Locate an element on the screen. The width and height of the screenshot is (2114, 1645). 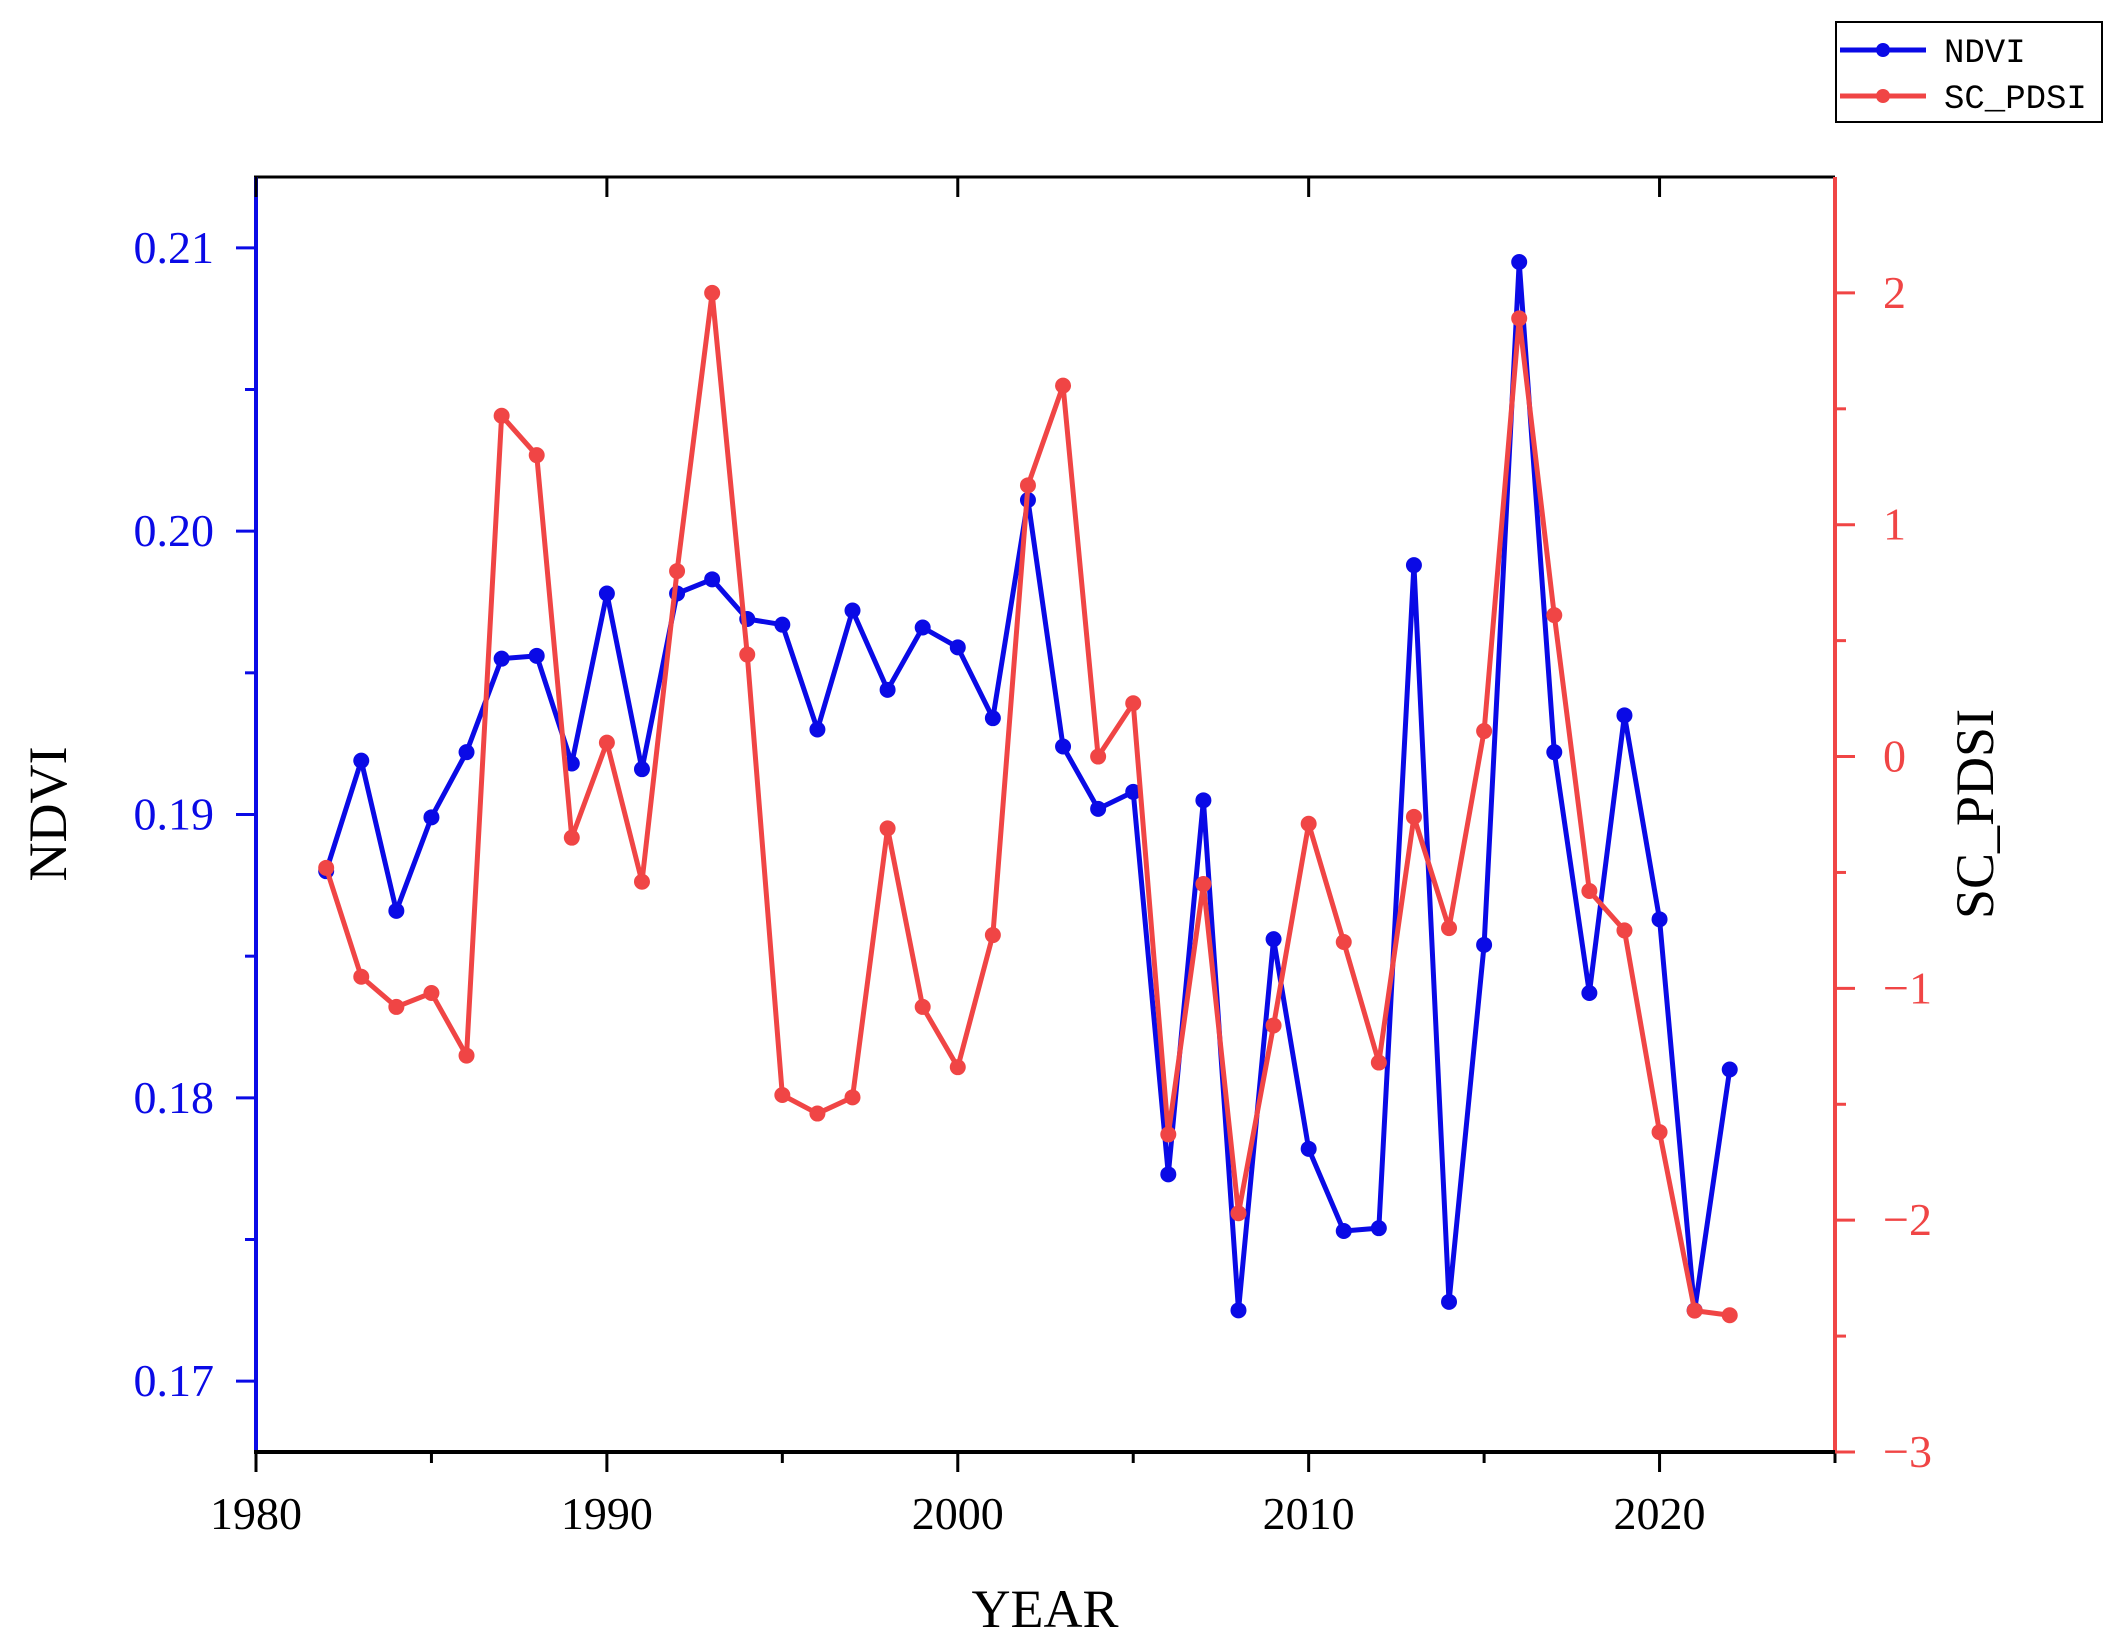
legend-pdsi-label: SC_PDSI is located at coordinates (2015, 100).